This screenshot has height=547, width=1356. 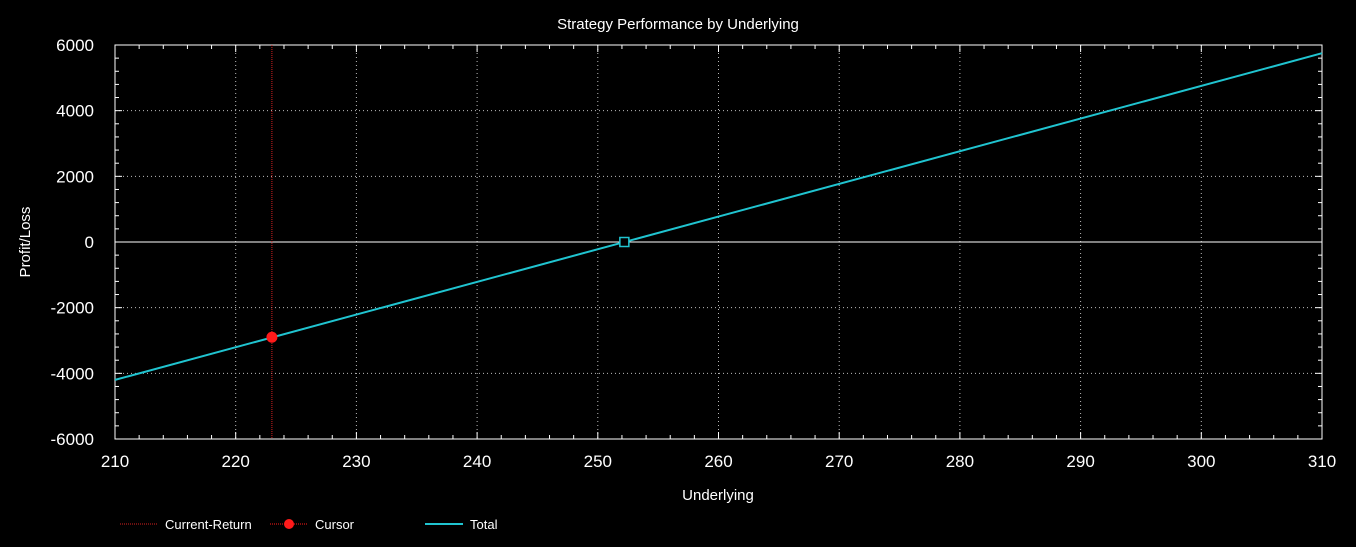 What do you see at coordinates (289, 524) in the screenshot?
I see `legend-swatch-cursor-dot` at bounding box center [289, 524].